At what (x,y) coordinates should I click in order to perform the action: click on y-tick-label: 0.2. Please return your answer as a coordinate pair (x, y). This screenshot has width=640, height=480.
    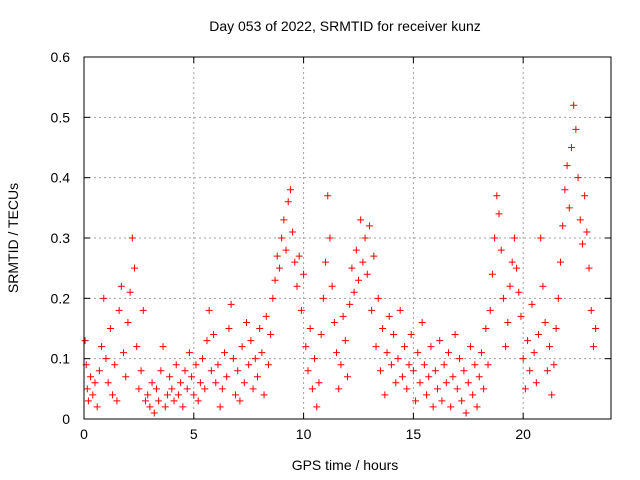
    Looking at the image, I should click on (61, 298).